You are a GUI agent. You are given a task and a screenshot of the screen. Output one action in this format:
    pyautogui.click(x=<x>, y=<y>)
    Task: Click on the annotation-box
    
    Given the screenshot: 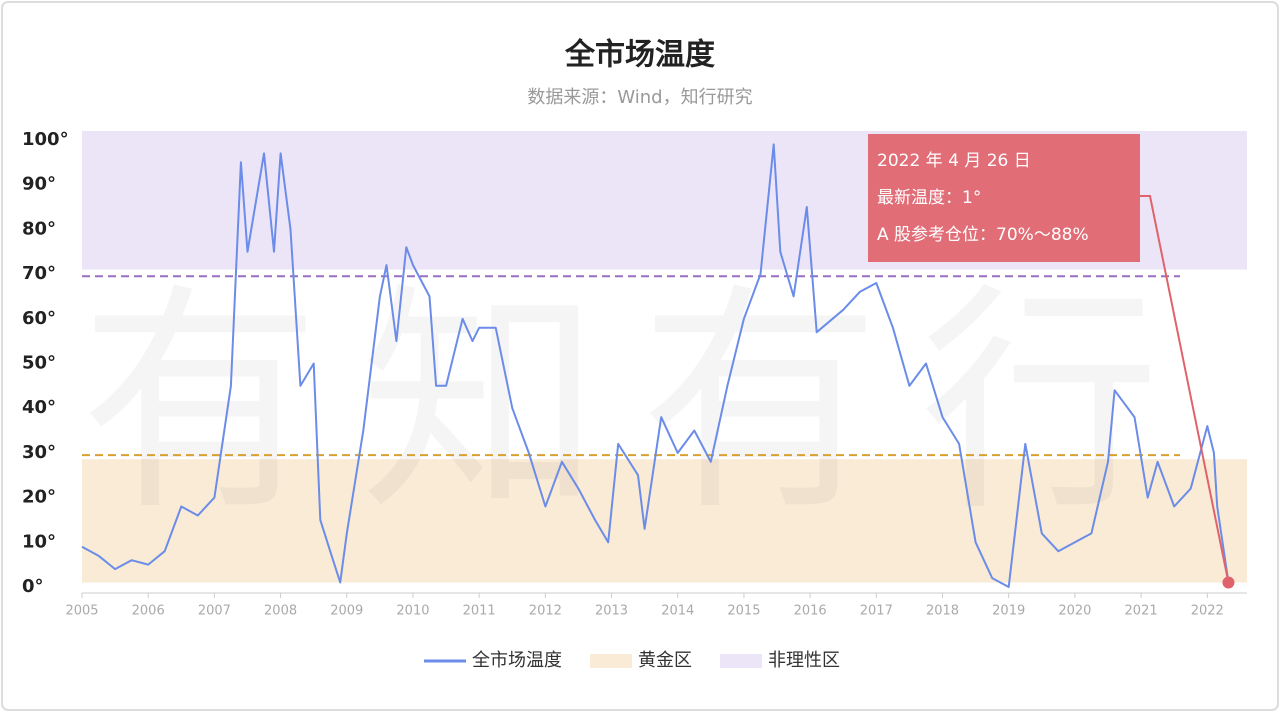 What is the action you would take?
    pyautogui.click(x=1004, y=198)
    